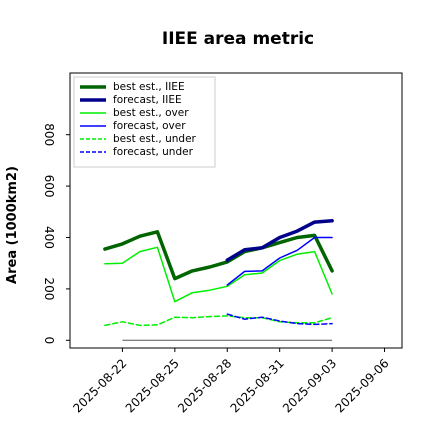  What do you see at coordinates (155, 139) in the screenshot?
I see `legend-label: best est., under` at bounding box center [155, 139].